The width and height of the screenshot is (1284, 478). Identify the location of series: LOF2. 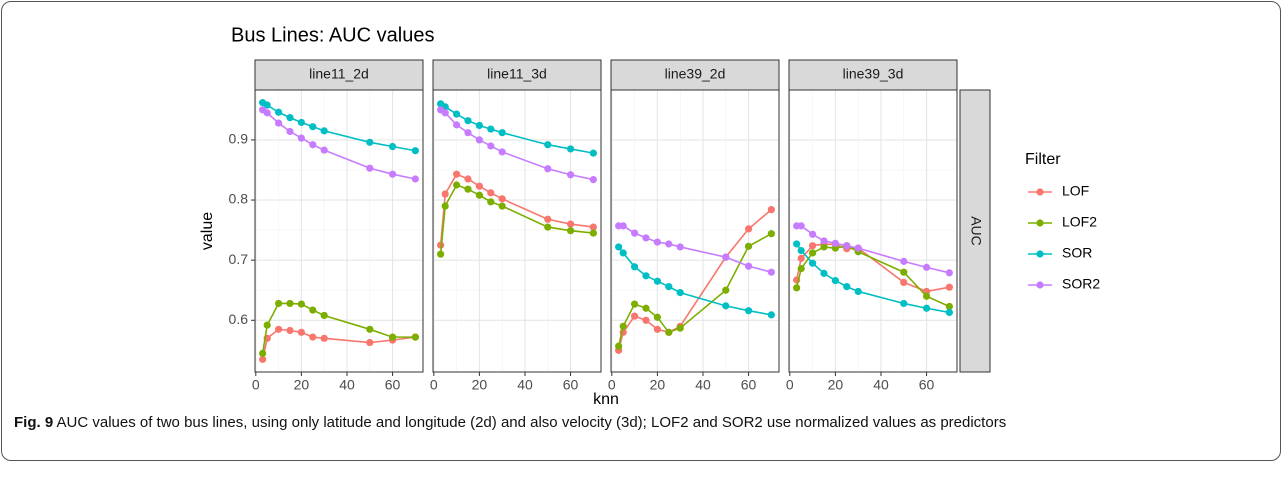
(695, 290).